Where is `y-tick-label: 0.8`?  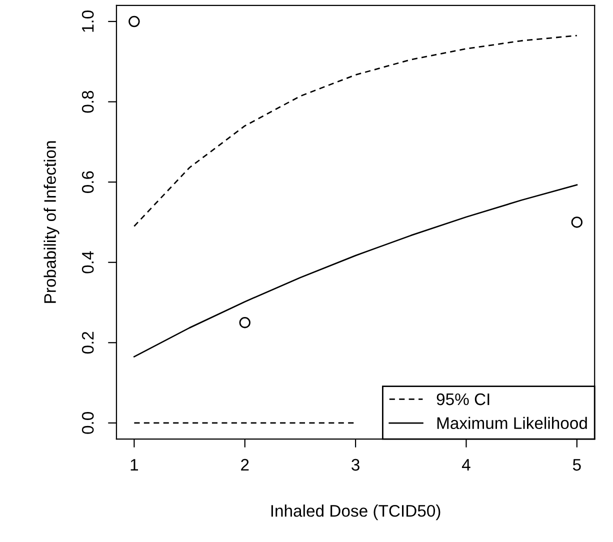 y-tick-label: 0.8 is located at coordinates (88, 101).